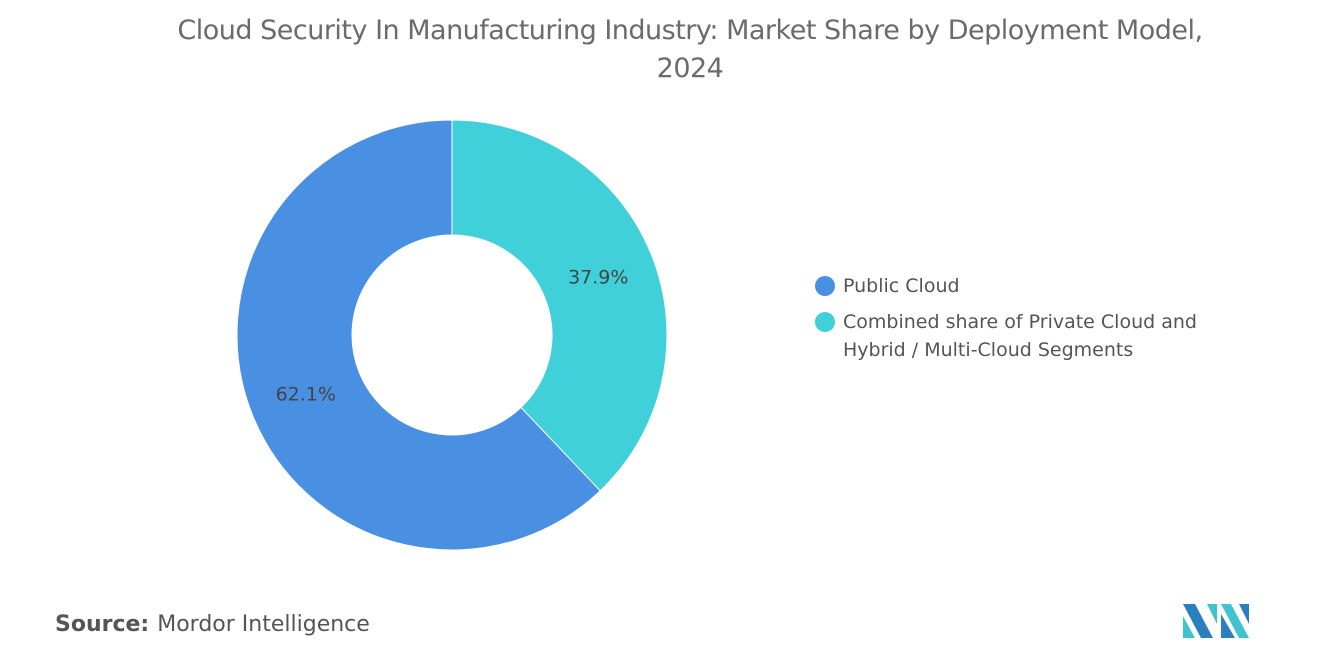  What do you see at coordinates (1029, 286) in the screenshot?
I see `legend-item-public-cloud: Public Cloud` at bounding box center [1029, 286].